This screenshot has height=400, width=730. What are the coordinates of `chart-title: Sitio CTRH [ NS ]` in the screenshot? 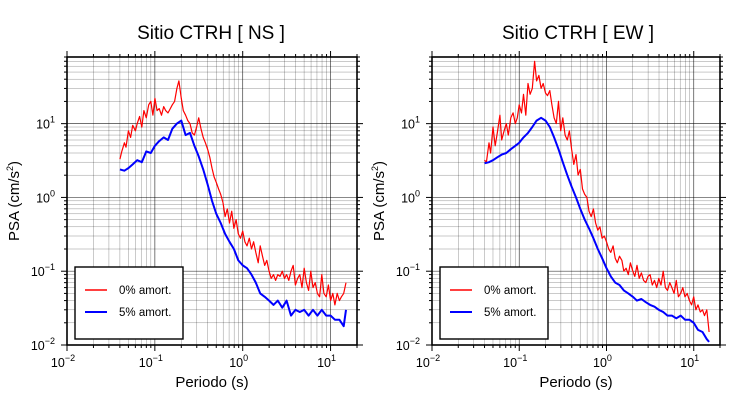 It's located at (211, 33).